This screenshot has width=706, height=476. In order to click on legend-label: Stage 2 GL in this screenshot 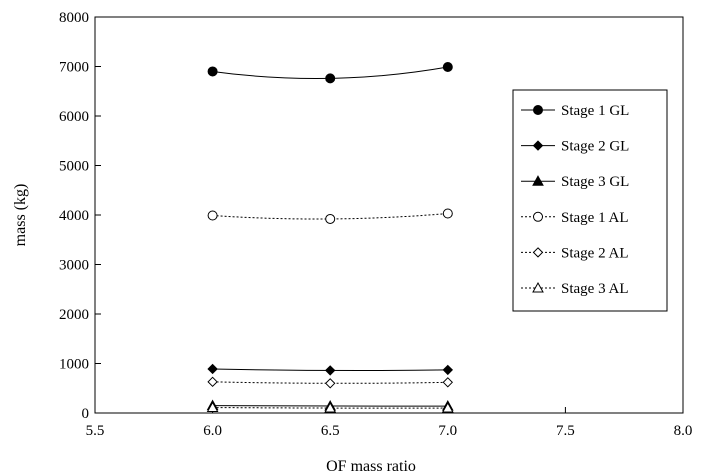, I will do `click(595, 147)`.